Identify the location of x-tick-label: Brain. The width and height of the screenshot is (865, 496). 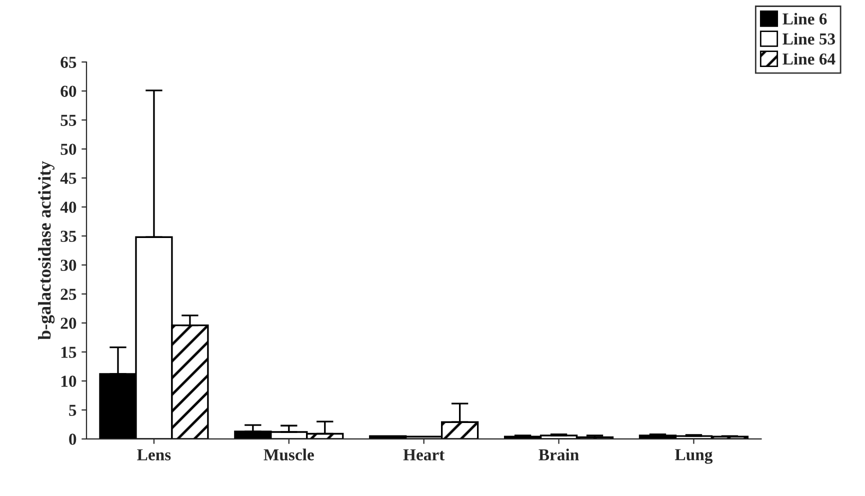
(558, 454).